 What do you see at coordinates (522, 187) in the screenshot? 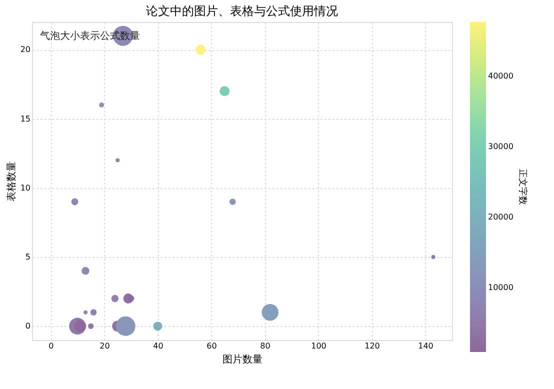
I see `color-bar-title: 正文字数` at bounding box center [522, 187].